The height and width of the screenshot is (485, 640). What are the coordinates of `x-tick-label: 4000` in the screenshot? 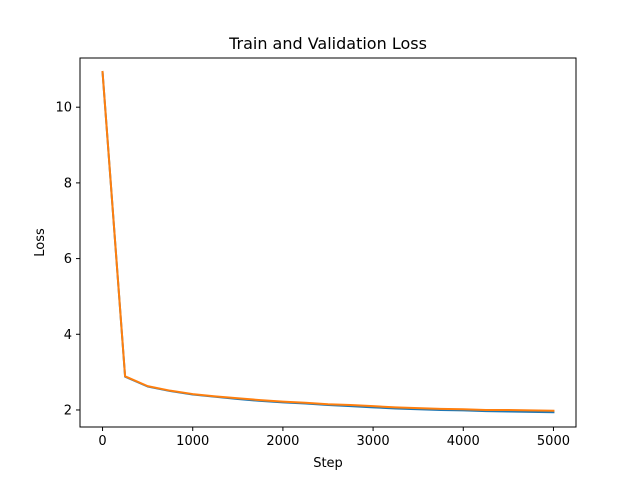 It's located at (463, 441).